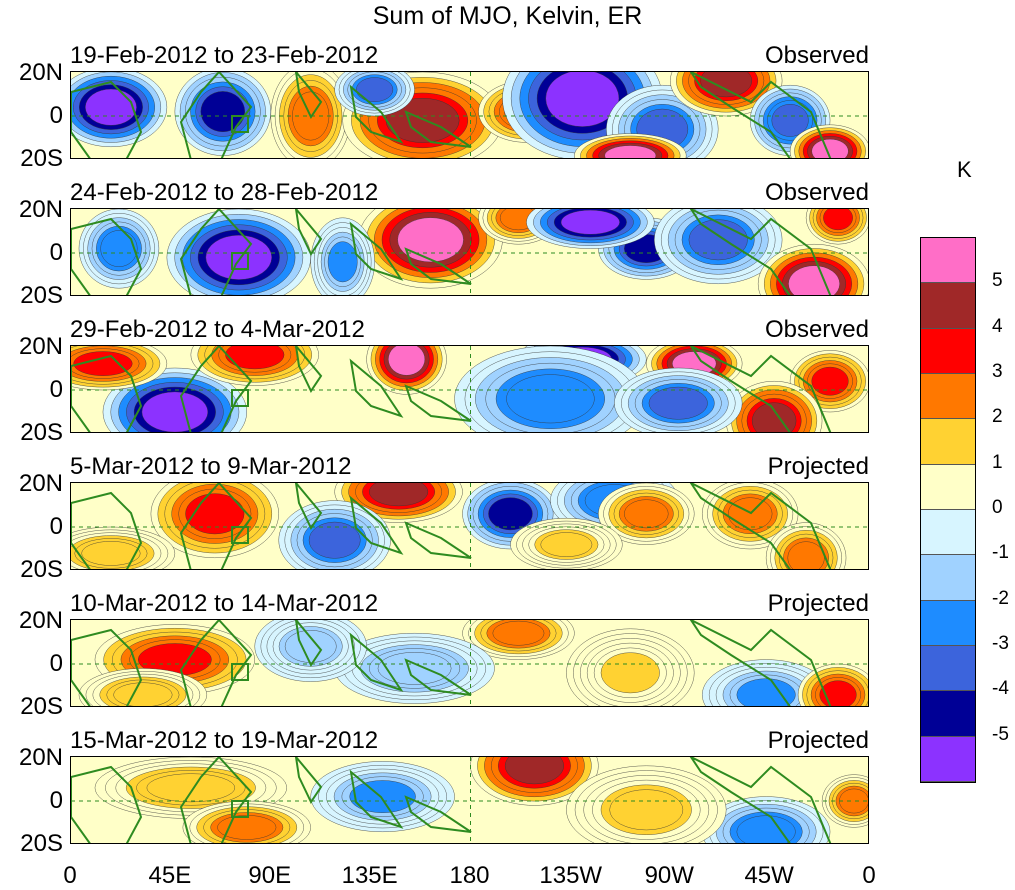  Describe the element at coordinates (997, 462) in the screenshot. I see `colorbar-tick-label: 1` at that location.